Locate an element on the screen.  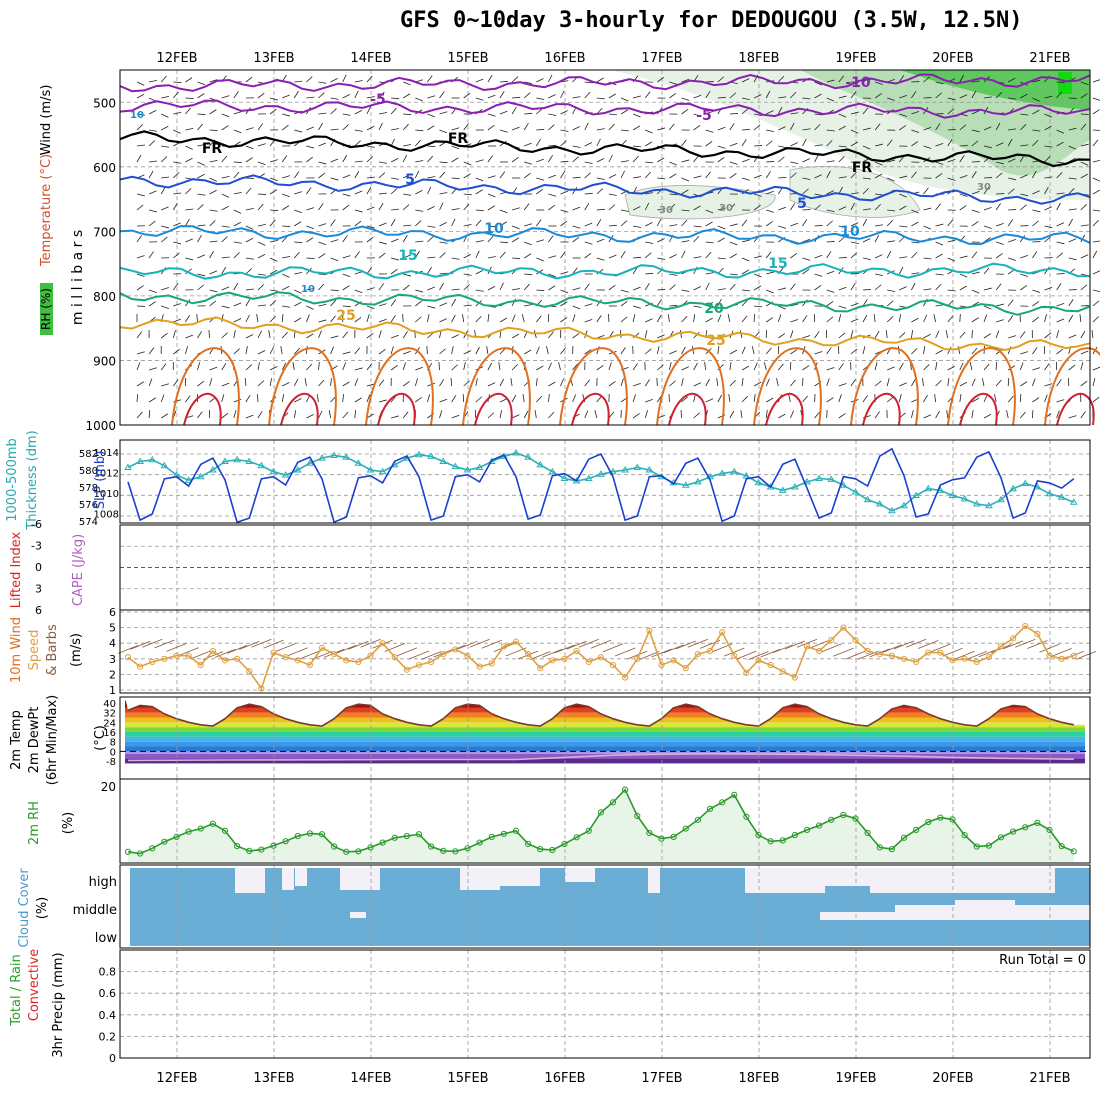
wind-tick-label: 3 is located at coordinates (112, 659).